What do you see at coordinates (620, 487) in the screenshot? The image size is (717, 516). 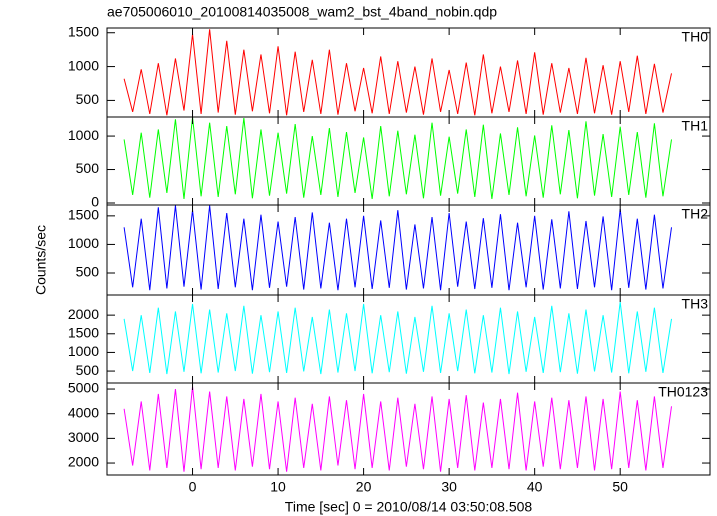 I see `x-tick-label: 50` at bounding box center [620, 487].